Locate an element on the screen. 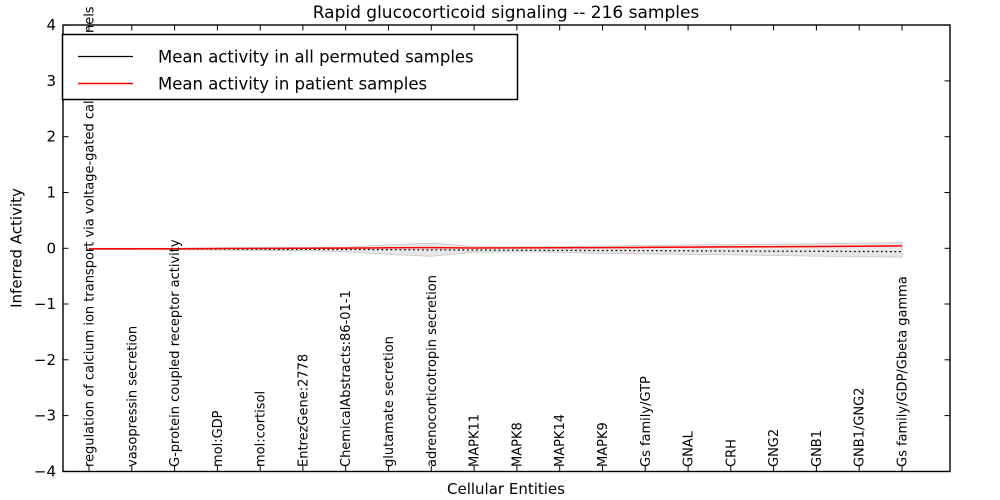 This screenshot has width=1000, height=500. x-tick-label: adrenocorticotropin secretion is located at coordinates (432, 371).